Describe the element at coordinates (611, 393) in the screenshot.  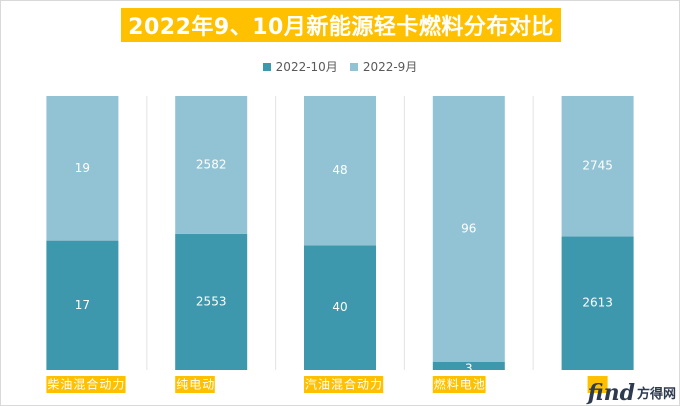
I see `watermark-logo: find` at that location.